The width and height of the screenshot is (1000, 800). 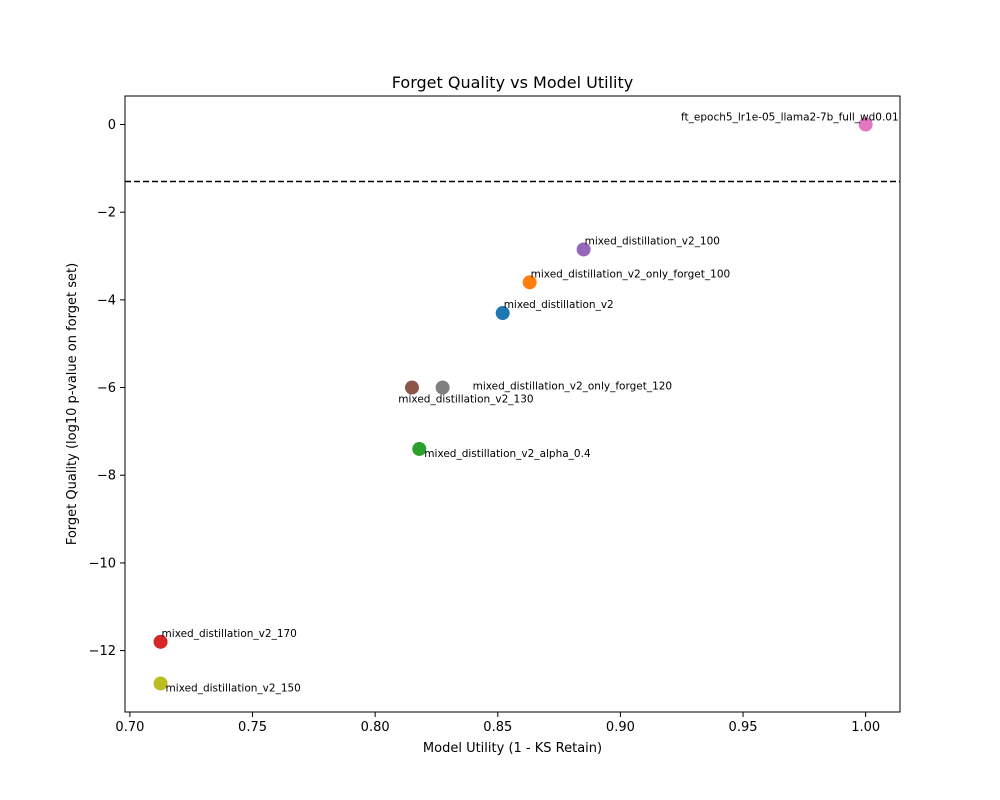 What do you see at coordinates (106, 476) in the screenshot?
I see `y-tick-label: −8` at bounding box center [106, 476].